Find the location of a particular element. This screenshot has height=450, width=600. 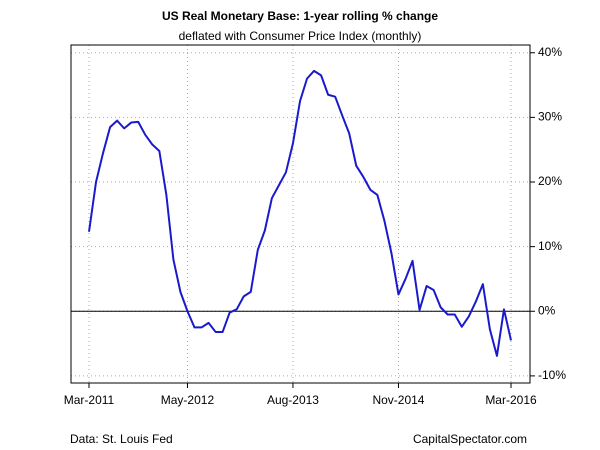

y-tick-label: 20% is located at coordinates (550, 181).